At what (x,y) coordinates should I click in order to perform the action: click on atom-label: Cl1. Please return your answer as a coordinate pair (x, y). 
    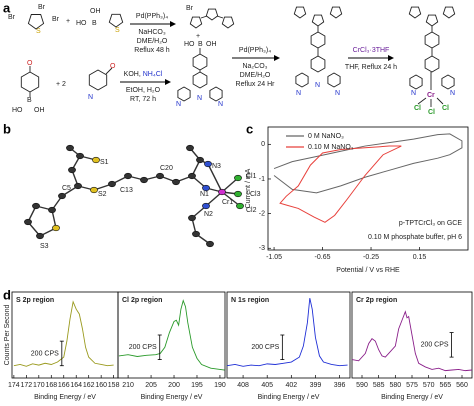
    Looking at the image, I should click on (251, 176).